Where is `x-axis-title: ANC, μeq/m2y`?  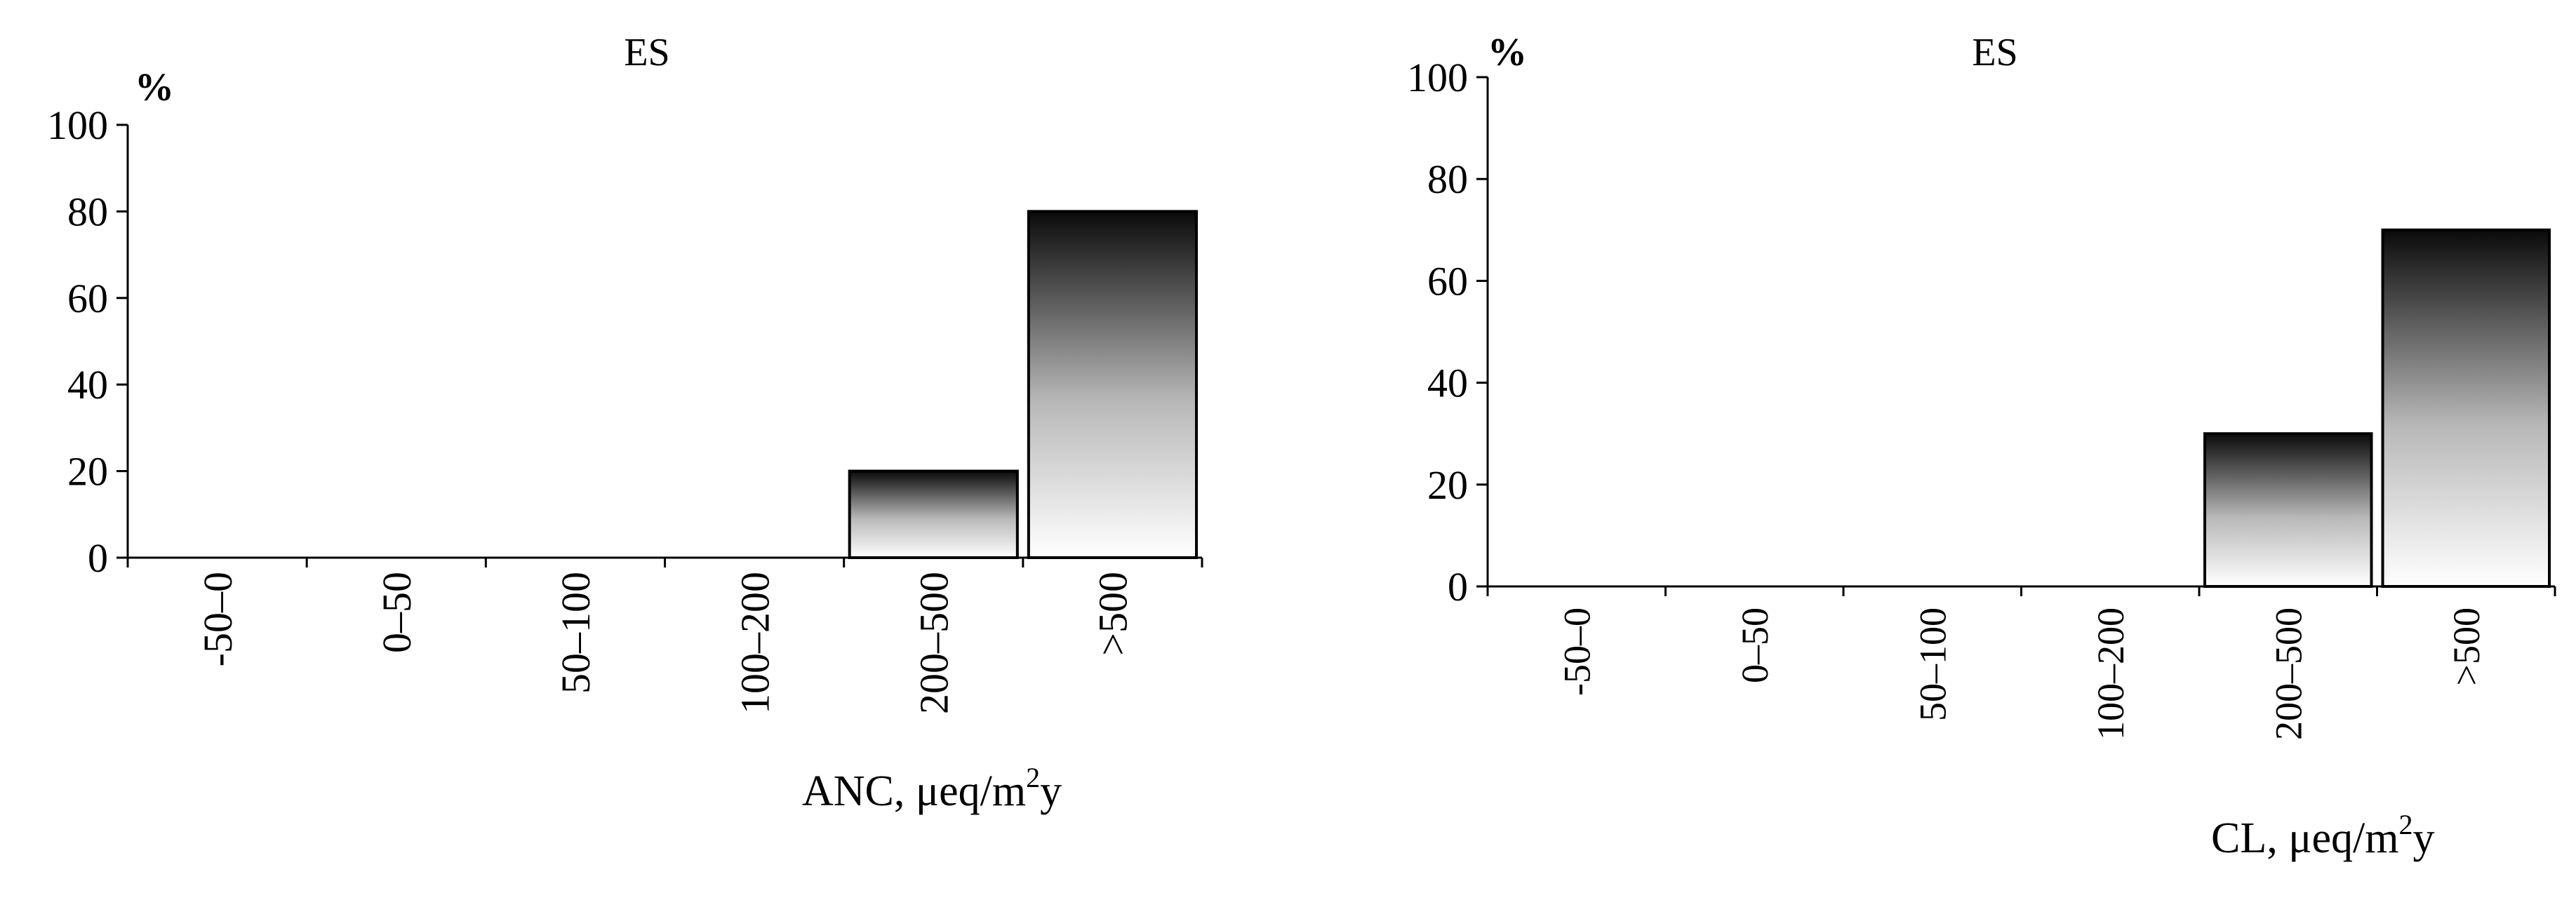 x-axis-title: ANC, μeq/m2y is located at coordinates (932, 788).